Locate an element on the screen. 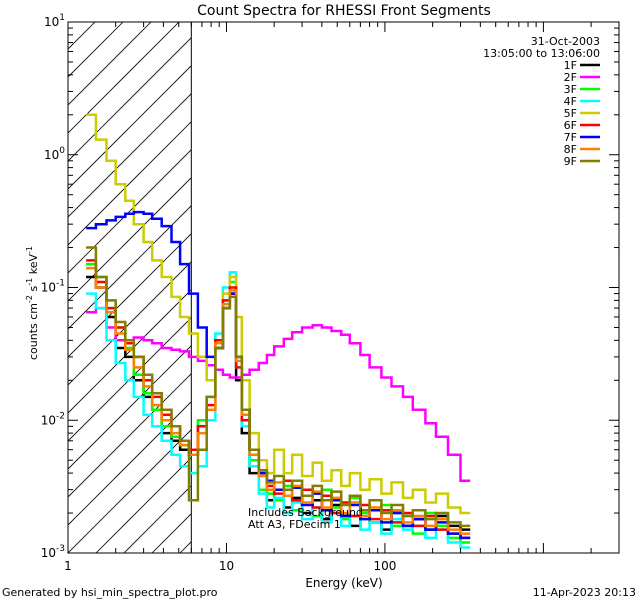  info-time-range: 13:05:00 to 13:06:00 is located at coordinates (541, 53).